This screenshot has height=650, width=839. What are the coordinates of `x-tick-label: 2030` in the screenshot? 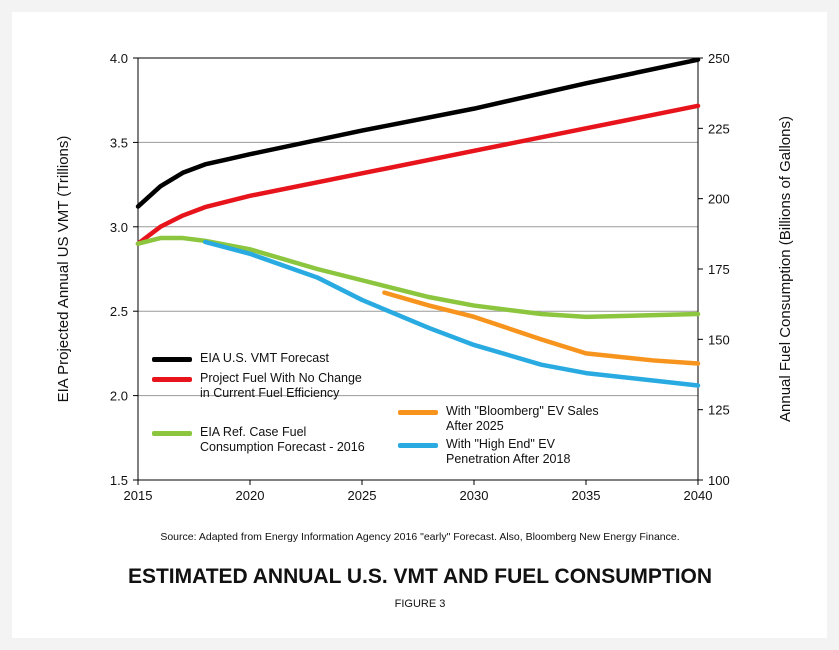 It's located at (474, 495).